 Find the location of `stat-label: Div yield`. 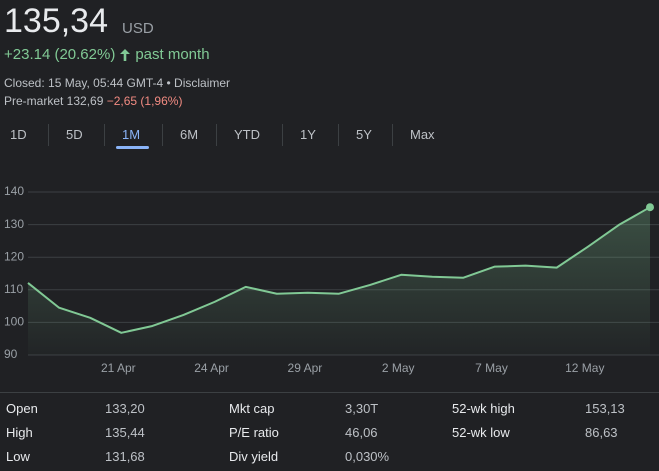

stat-label: Div yield is located at coordinates (254, 456).